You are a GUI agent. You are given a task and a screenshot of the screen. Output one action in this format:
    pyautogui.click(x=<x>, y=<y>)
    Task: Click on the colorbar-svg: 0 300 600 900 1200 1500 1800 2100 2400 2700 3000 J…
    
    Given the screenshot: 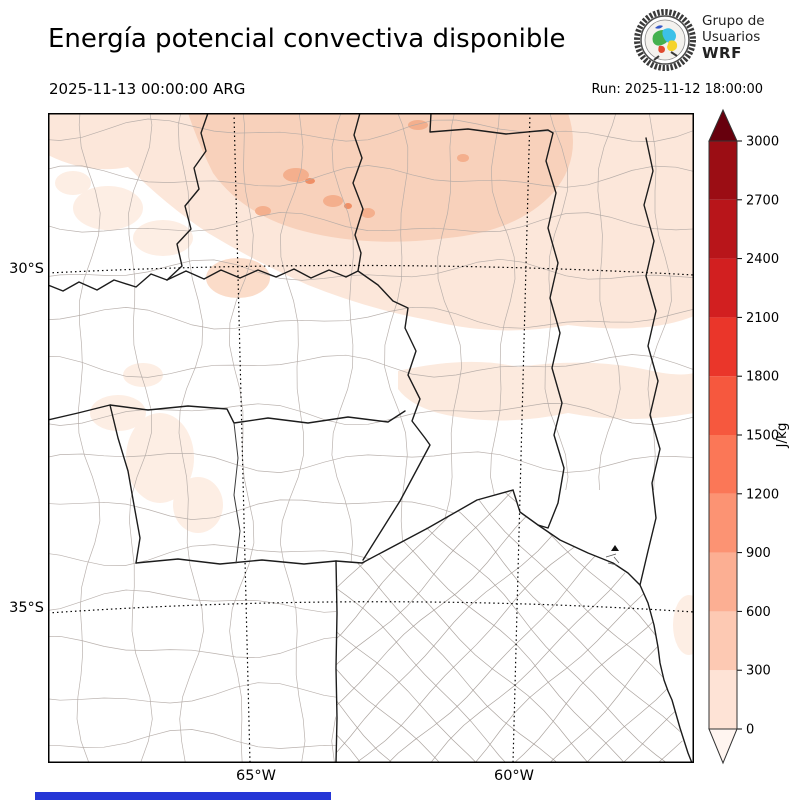 What is the action you would take?
    pyautogui.click(x=749, y=436)
    